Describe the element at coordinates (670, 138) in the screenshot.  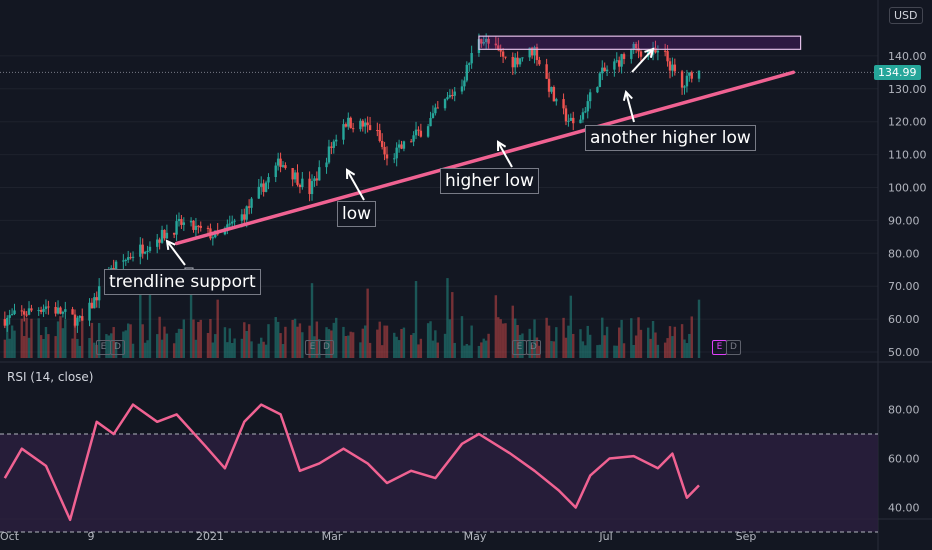
I see `annotation-another-higher-low: another higher low` at that location.